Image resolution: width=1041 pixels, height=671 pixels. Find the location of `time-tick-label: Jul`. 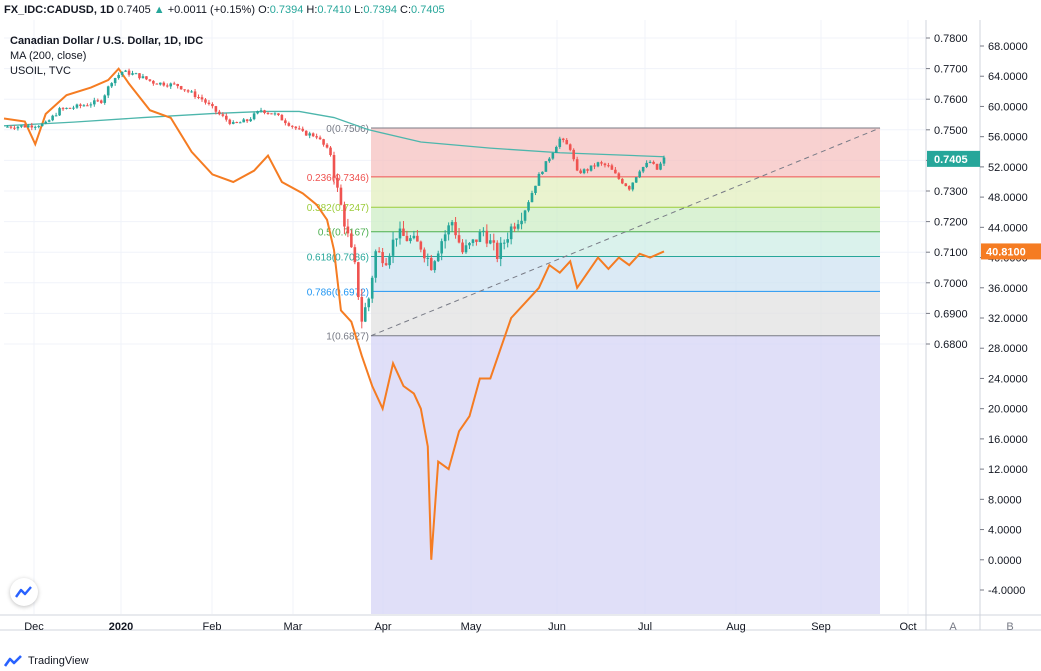

time-tick-label: Jul is located at coordinates (645, 627).